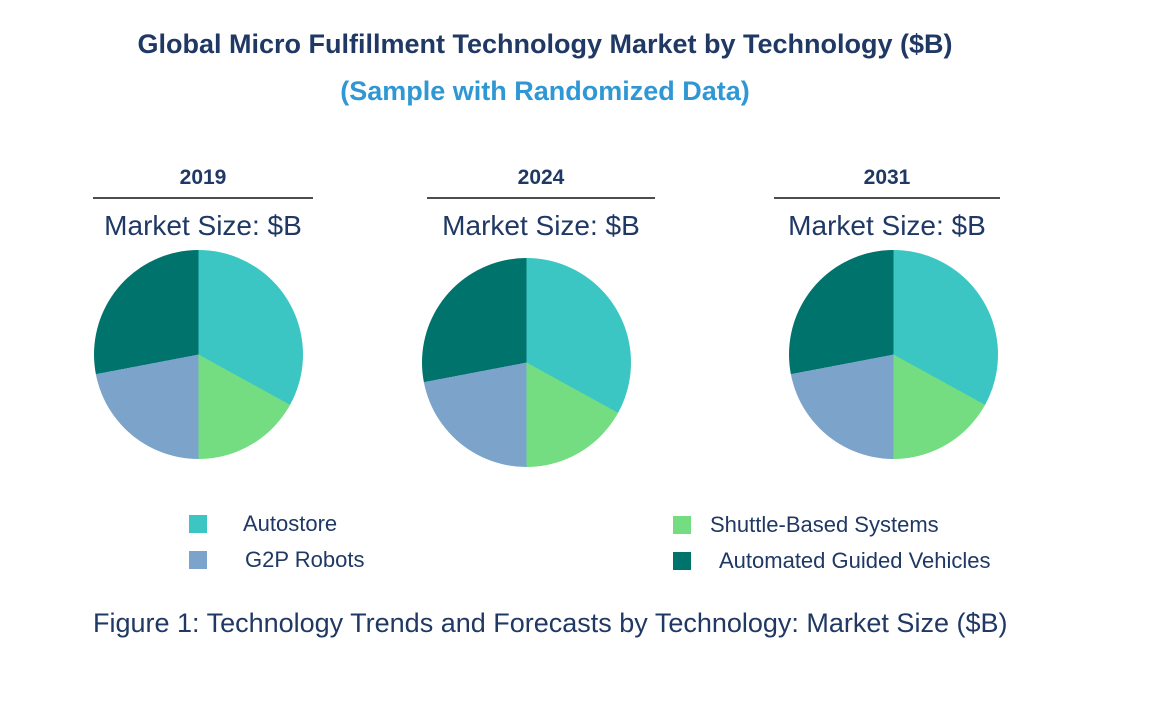  I want to click on legend-swatch-autostore, so click(198, 524).